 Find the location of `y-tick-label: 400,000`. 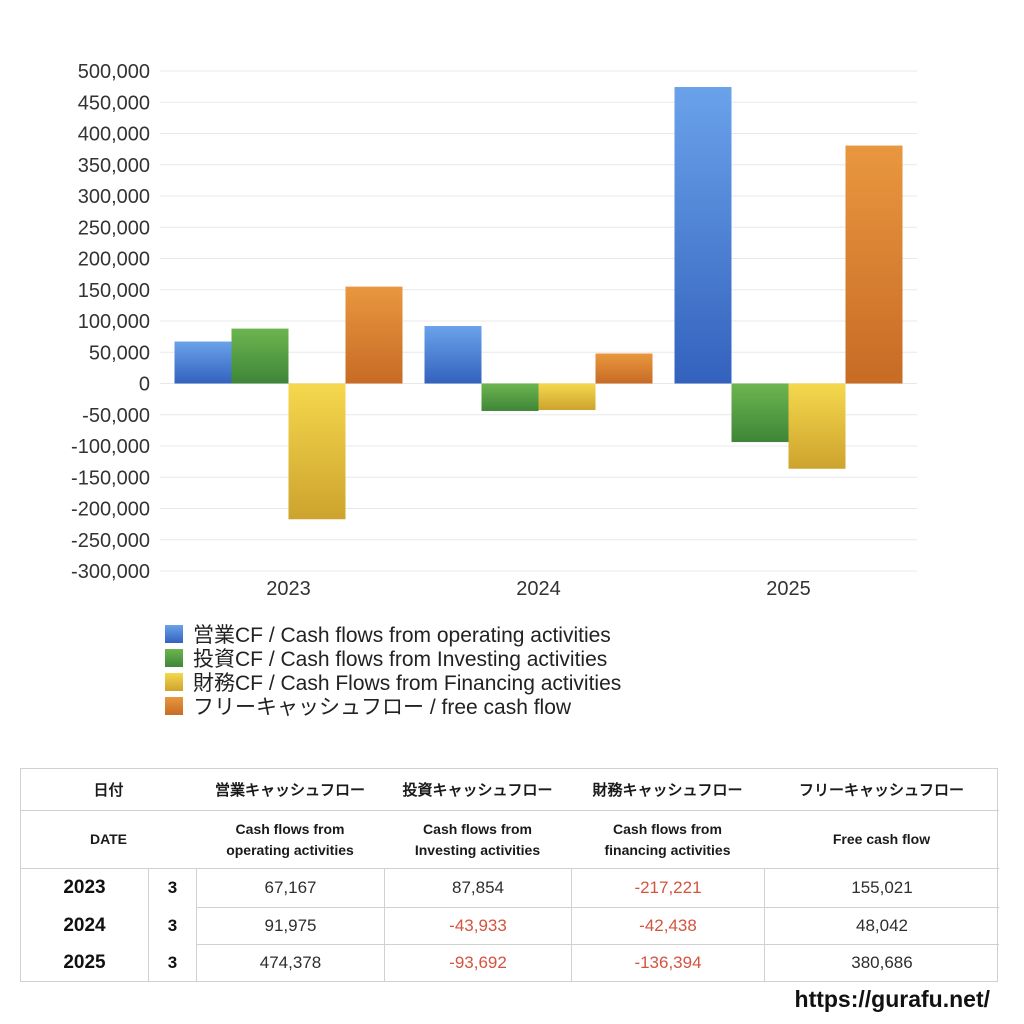

y-tick-label: 400,000 is located at coordinates (114, 135).